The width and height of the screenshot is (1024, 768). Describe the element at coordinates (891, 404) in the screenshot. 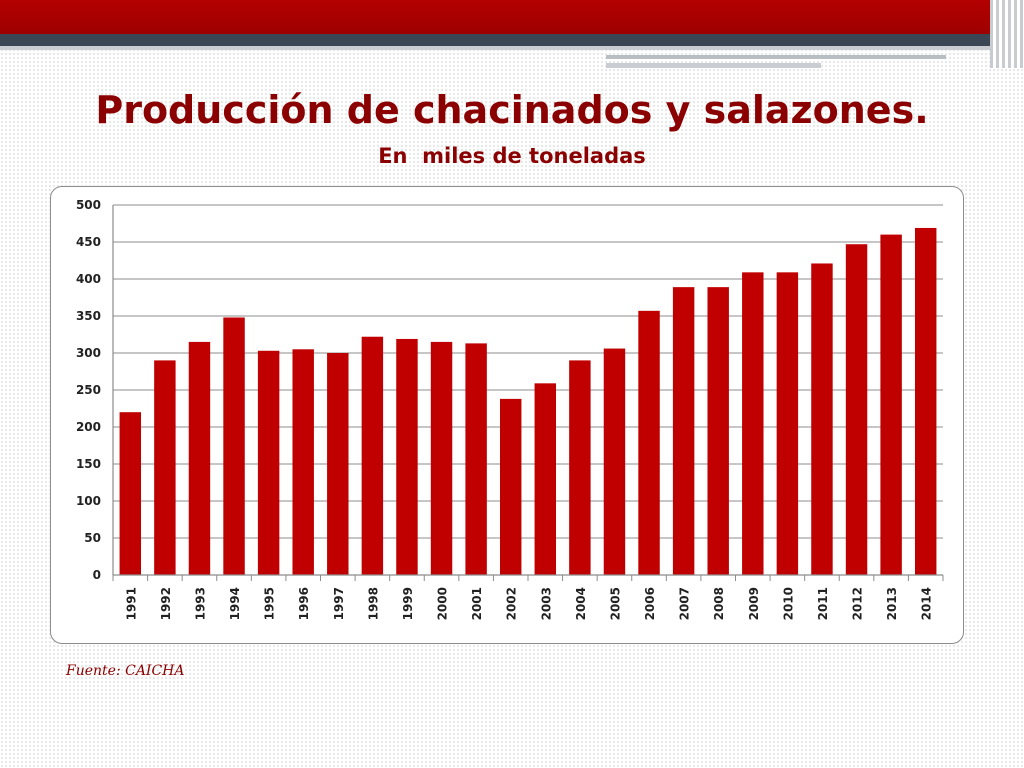

I see `bar-2013` at that location.